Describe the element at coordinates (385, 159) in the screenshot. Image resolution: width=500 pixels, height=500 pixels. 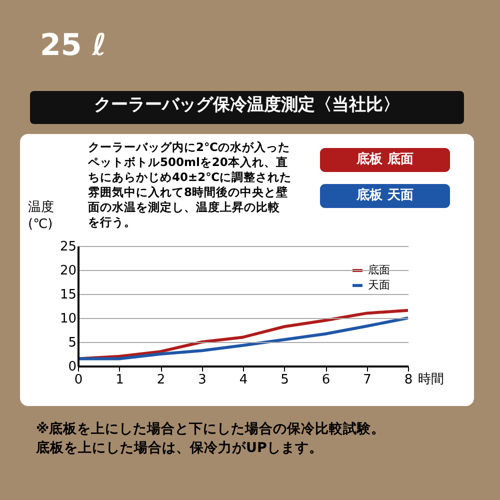
I see `text: 底板 底面` at that location.